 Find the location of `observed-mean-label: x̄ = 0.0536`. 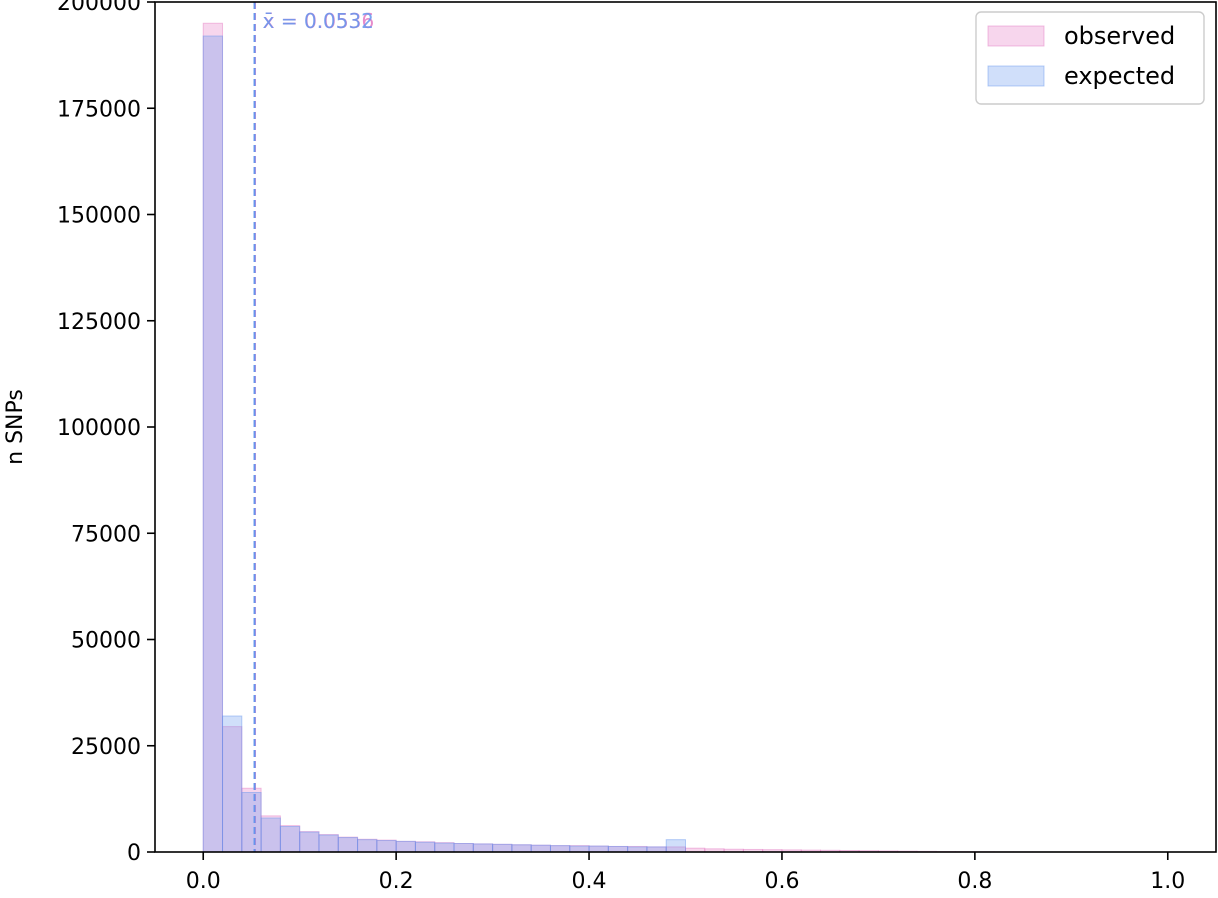

observed-mean-label: x̄ = 0.0536 is located at coordinates (318, 21).